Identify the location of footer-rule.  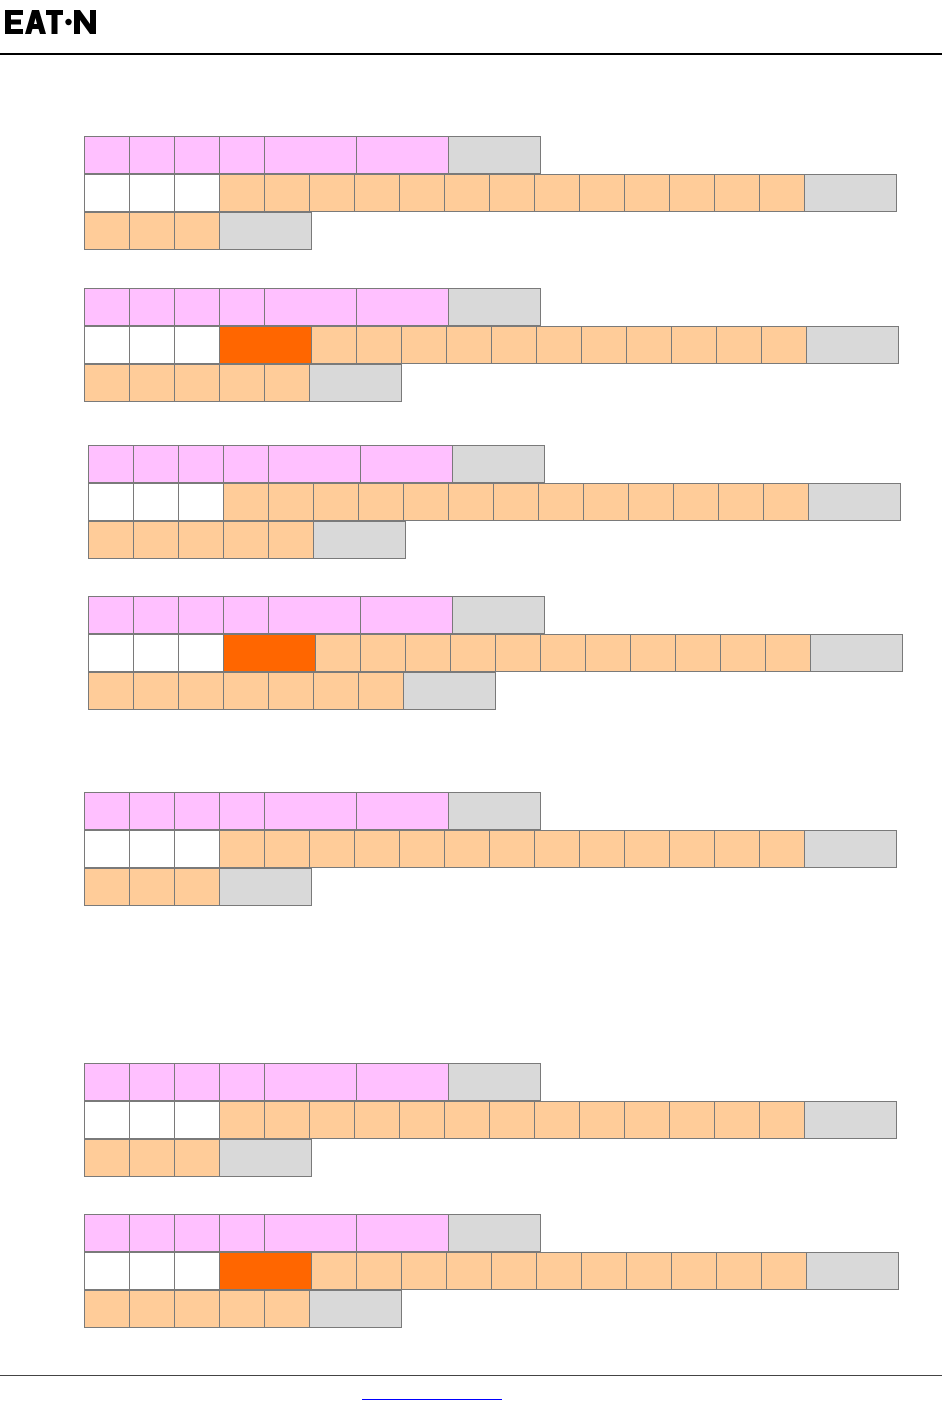
(471, 1375).